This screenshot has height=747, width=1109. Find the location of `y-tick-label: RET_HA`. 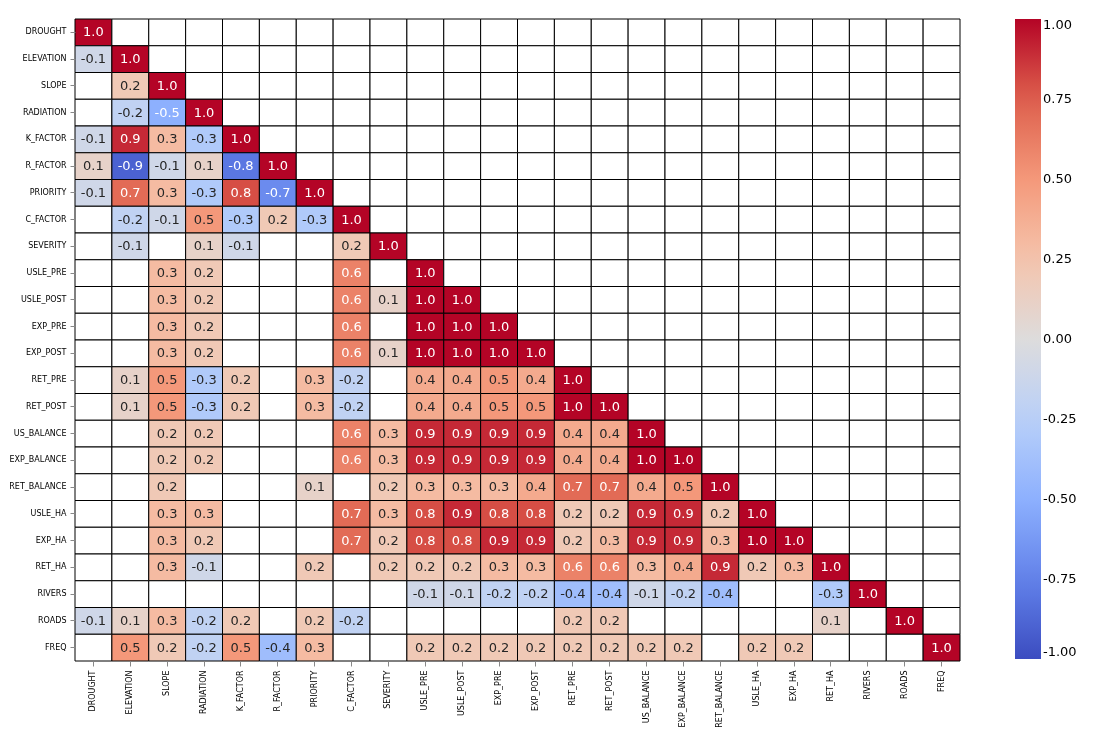

y-tick-label: RET_HA is located at coordinates (51, 567).